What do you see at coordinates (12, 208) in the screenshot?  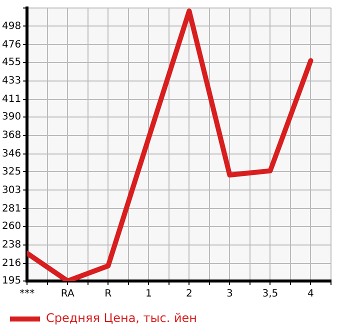 I see `y-tick-label: 281` at bounding box center [12, 208].